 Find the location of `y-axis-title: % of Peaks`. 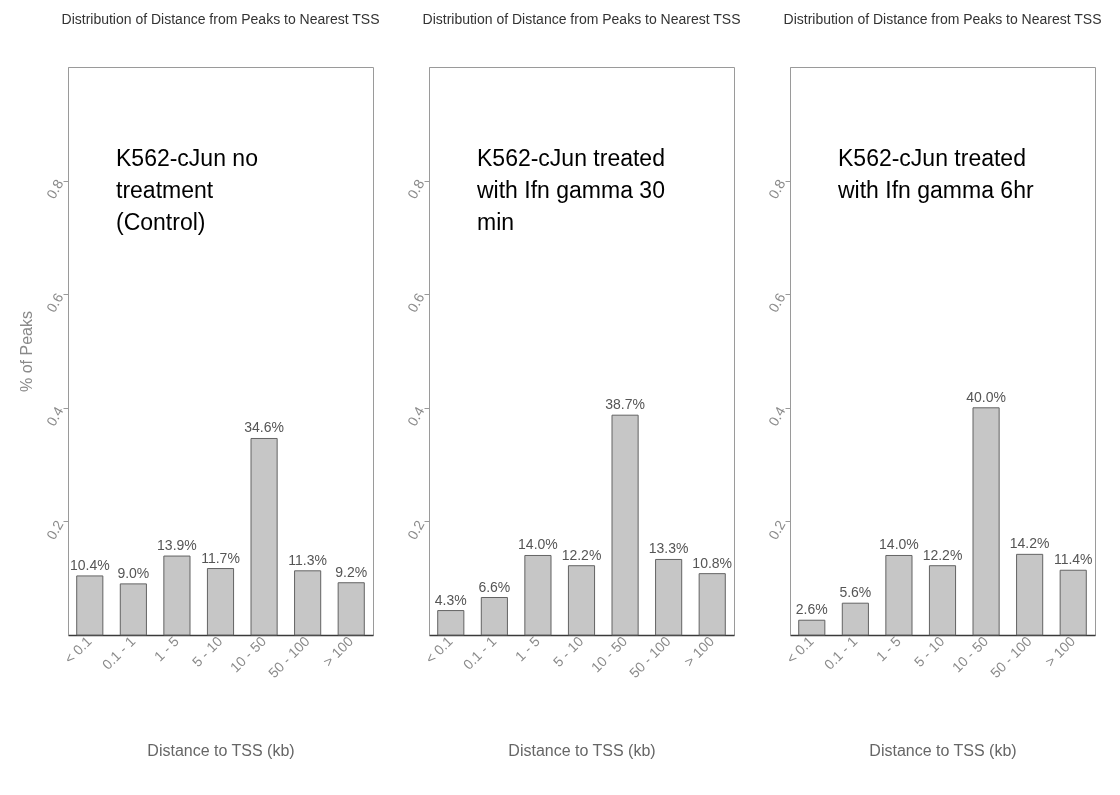

y-axis-title: % of Peaks is located at coordinates (26, 351).